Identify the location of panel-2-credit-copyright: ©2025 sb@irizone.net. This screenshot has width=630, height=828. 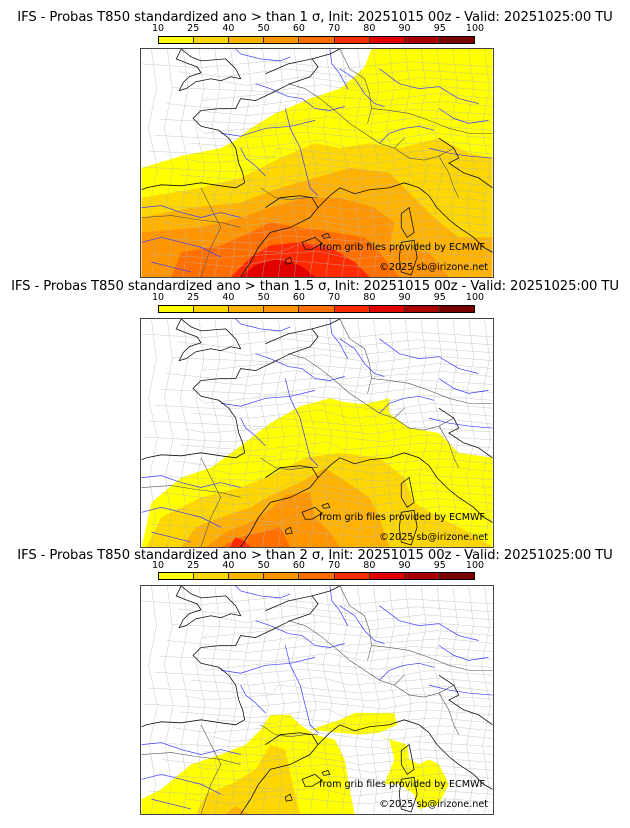
(433, 537).